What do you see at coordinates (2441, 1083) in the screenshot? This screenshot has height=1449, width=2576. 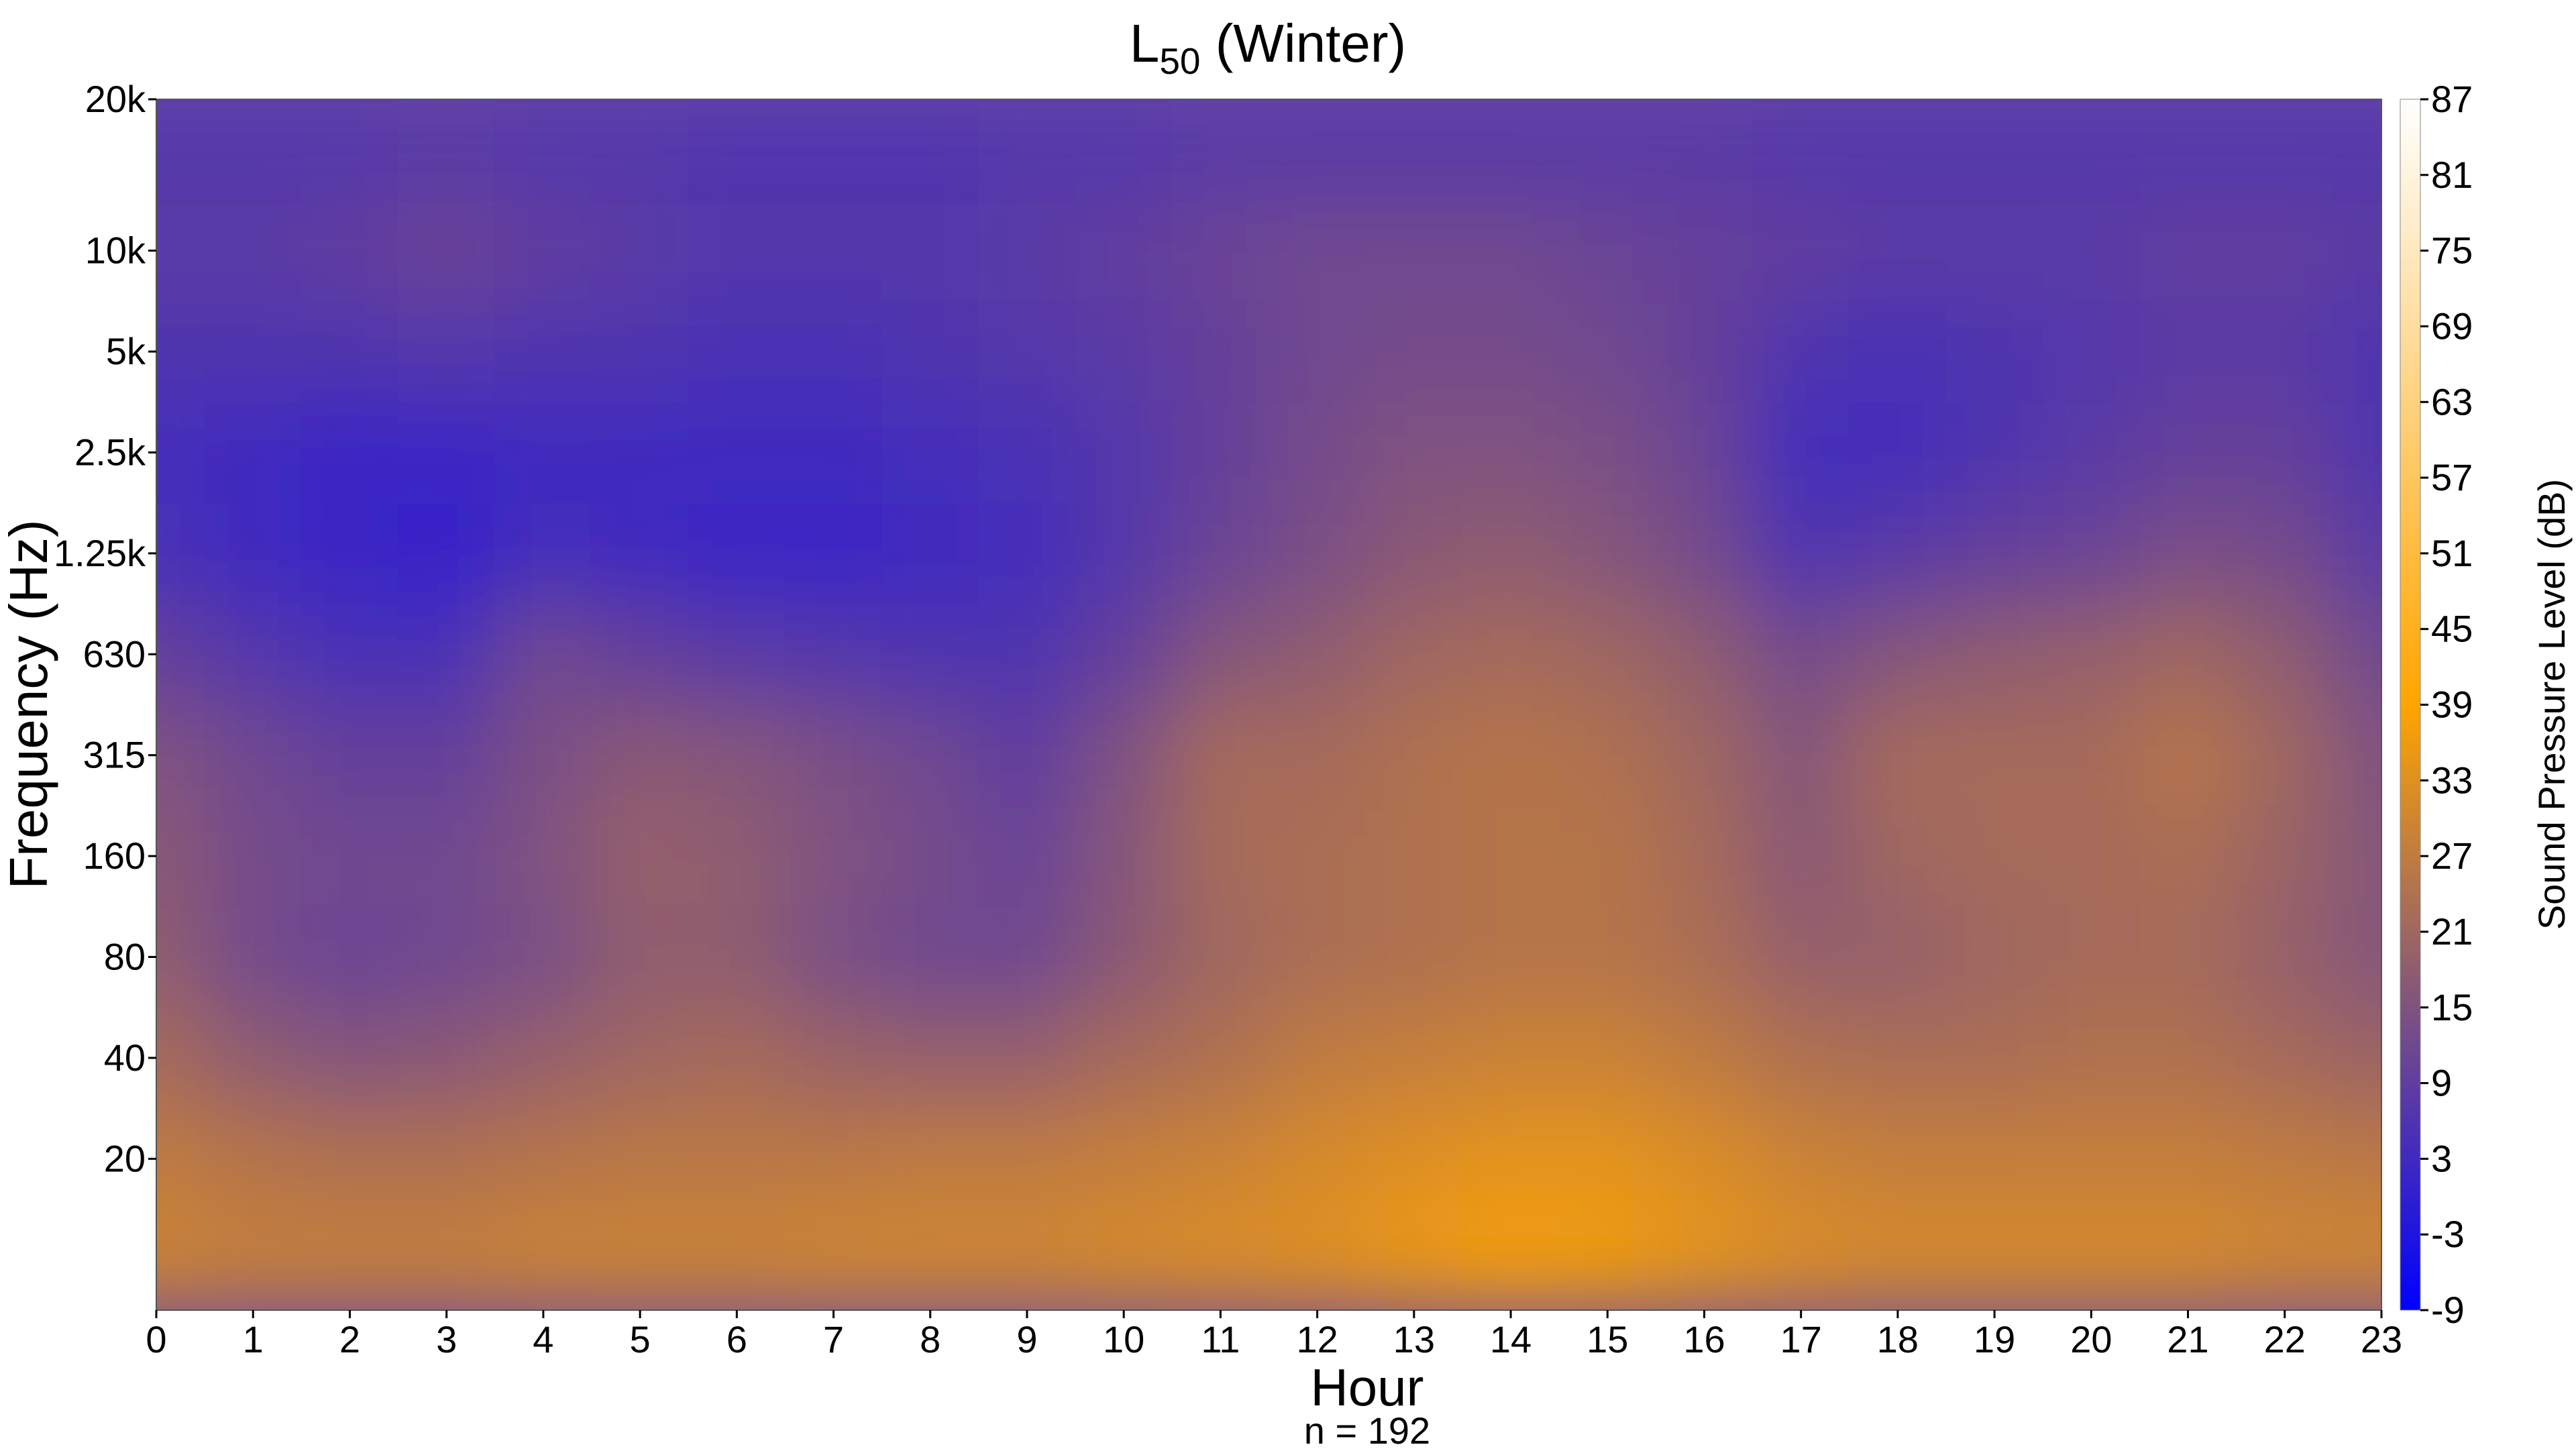 I see `colorbar-tick-label: 9` at bounding box center [2441, 1083].